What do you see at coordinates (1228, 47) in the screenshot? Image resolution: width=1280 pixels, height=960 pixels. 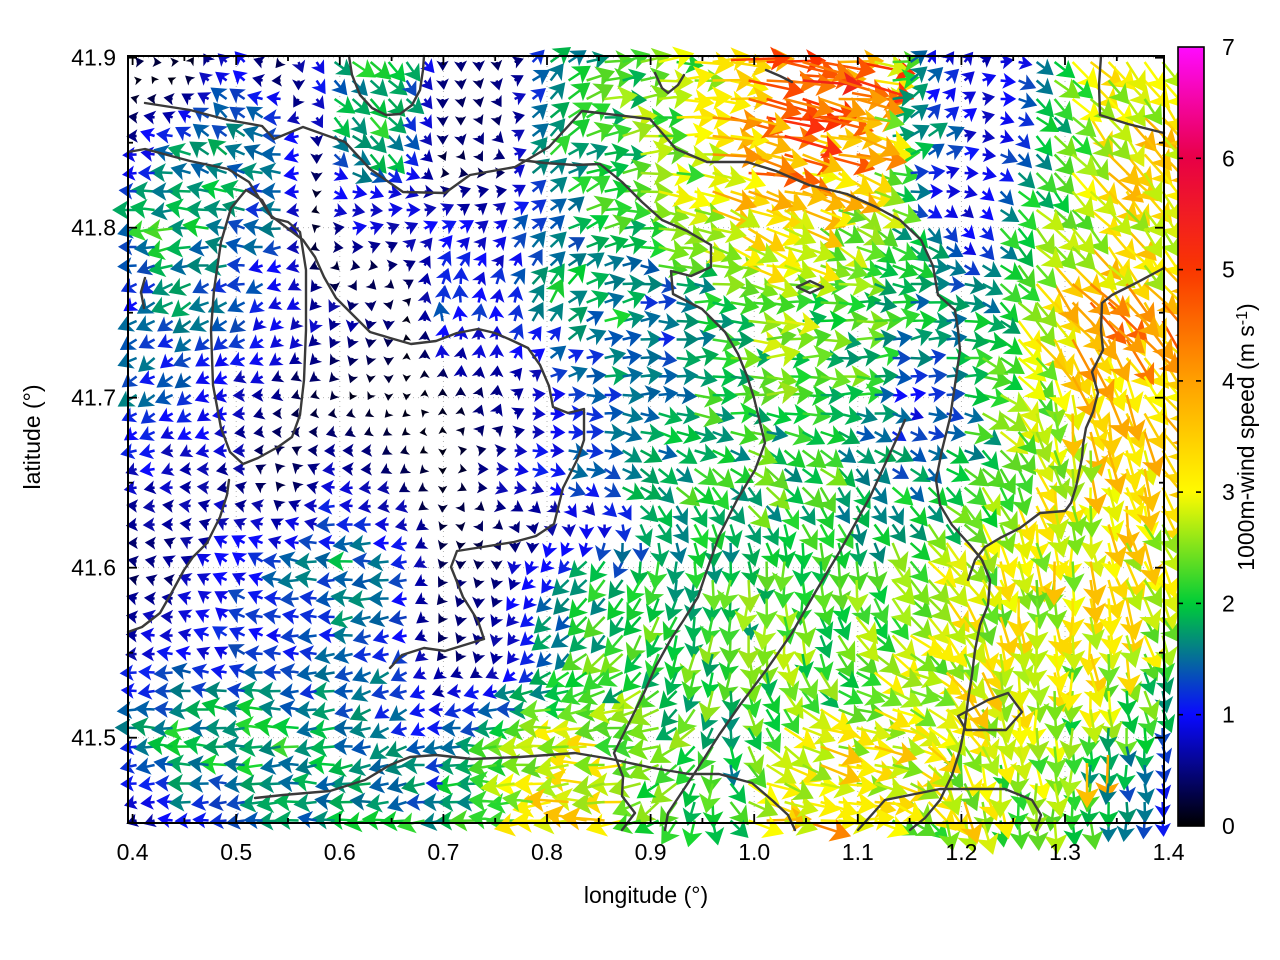 I see `svg-text: 7` at bounding box center [1228, 47].